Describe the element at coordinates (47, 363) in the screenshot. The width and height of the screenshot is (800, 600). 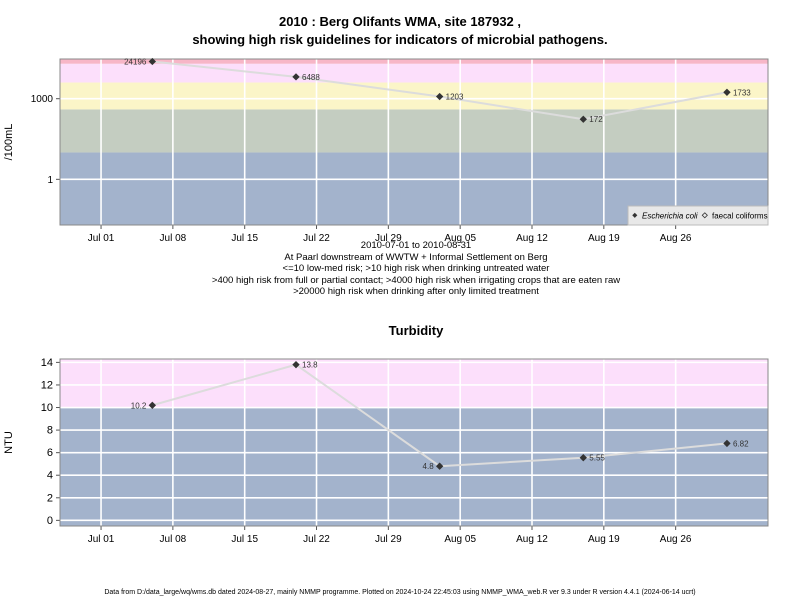
I see `y-tick-label: 14` at that location.